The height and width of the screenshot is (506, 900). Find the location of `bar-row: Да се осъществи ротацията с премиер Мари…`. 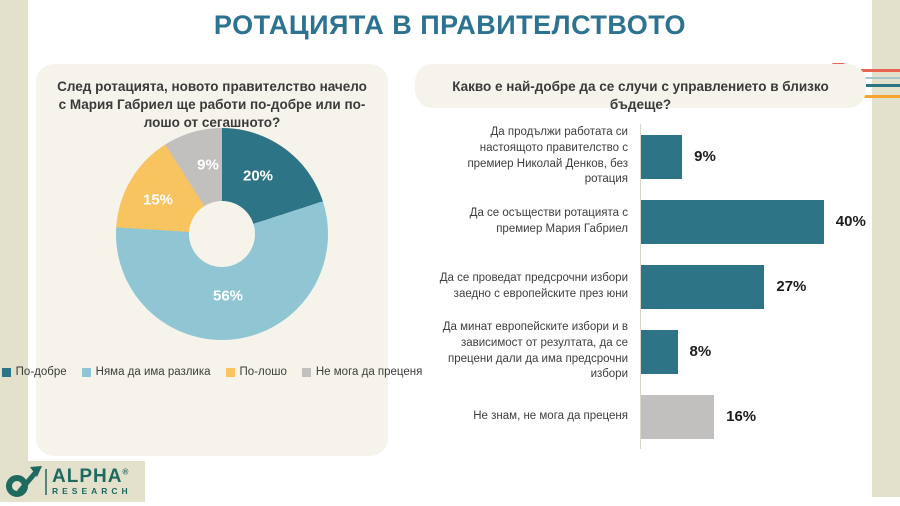

bar-row: Да се осъществи ротацията с премиер Мари… is located at coordinates (648, 221).